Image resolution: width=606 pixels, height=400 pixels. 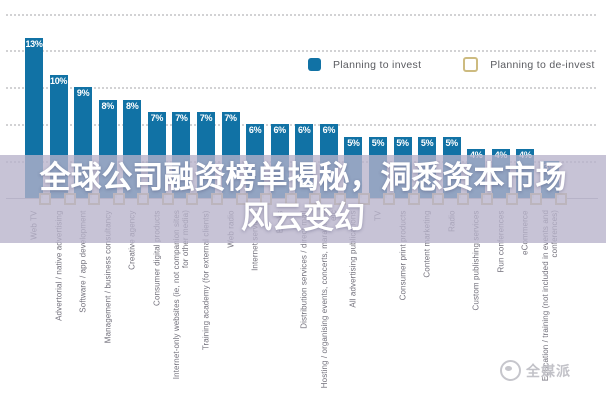 What do you see at coordinates (451, 64) in the screenshot?
I see `chart-legend: Planning to invest Planning to de-invest` at bounding box center [451, 64].